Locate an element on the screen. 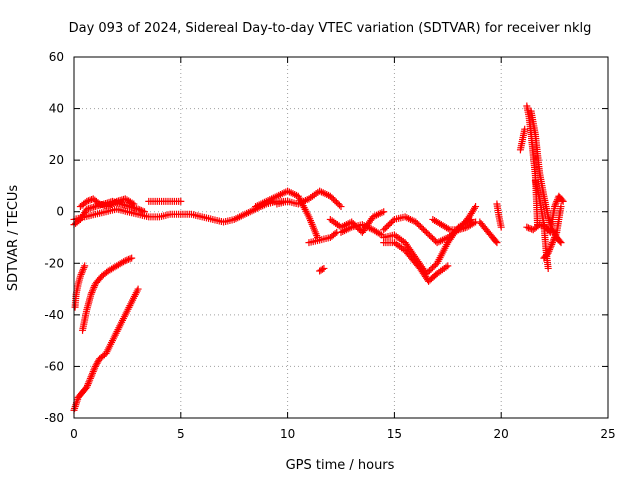 This screenshot has height=480, width=640. x-tick-label: 0 is located at coordinates (74, 434).